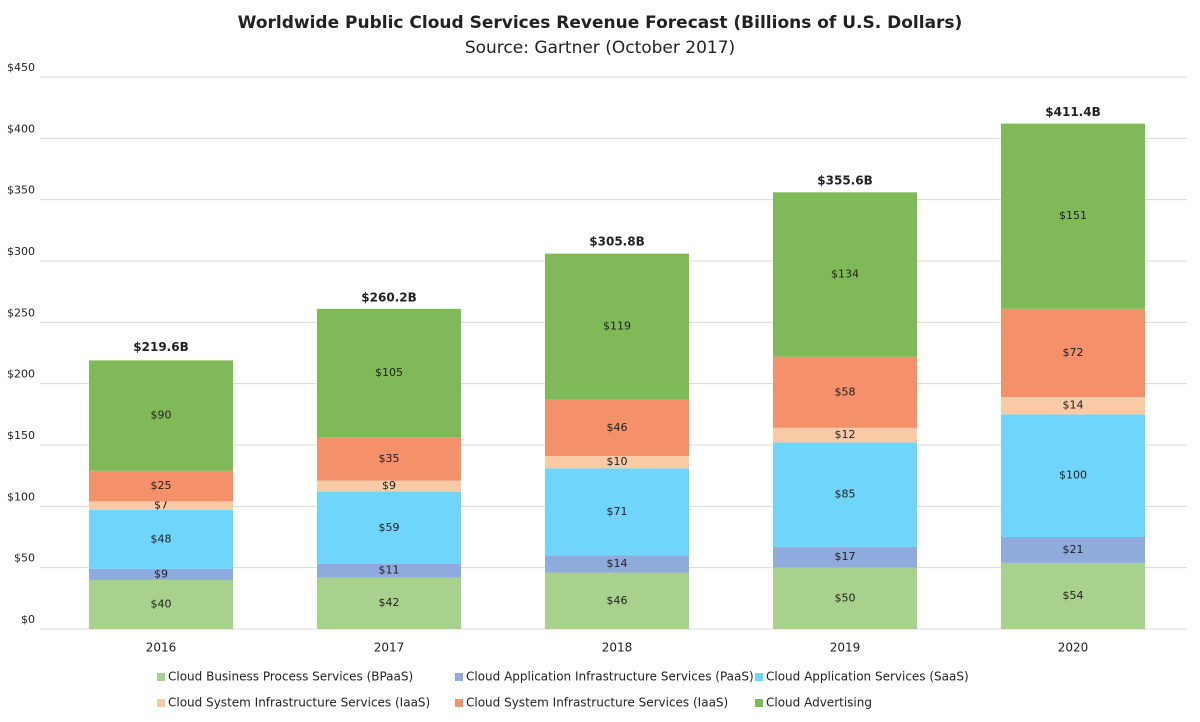  What do you see at coordinates (867, 677) in the screenshot?
I see `legend-label: Cloud Application Services (SaaS)` at bounding box center [867, 677].